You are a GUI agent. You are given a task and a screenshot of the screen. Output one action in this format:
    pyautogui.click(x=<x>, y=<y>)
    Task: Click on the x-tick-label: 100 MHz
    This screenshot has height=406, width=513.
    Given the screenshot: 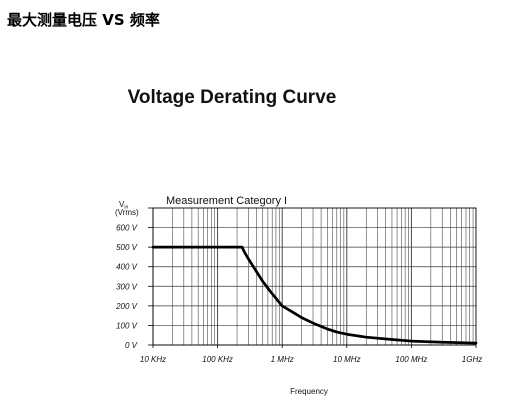 What is the action you would take?
    pyautogui.click(x=411, y=359)
    